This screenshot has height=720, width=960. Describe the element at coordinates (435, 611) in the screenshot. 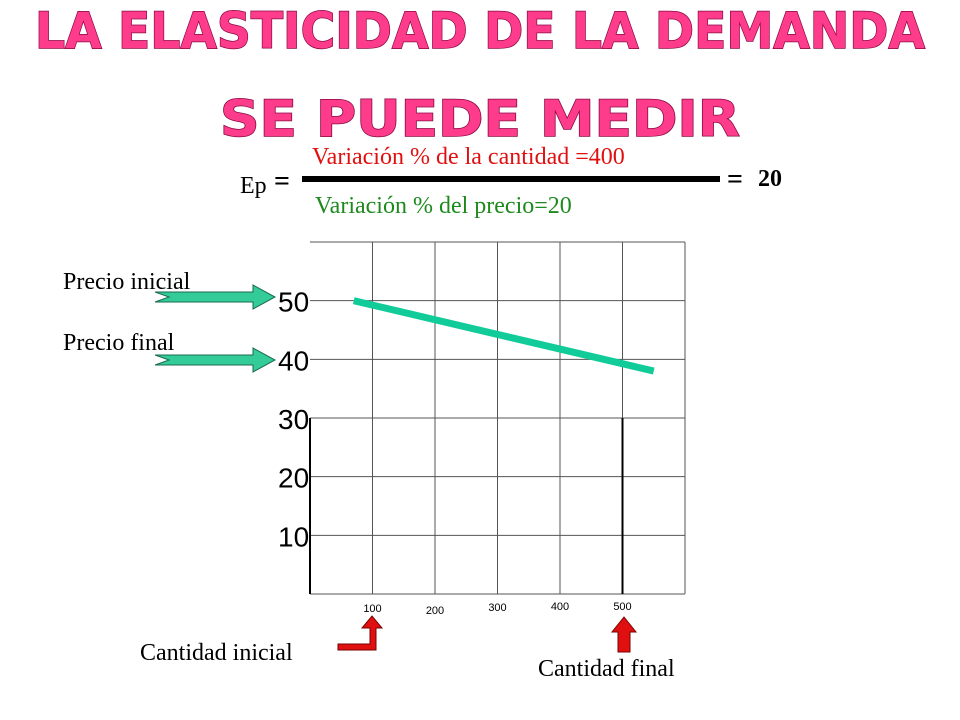

I see `x-tick-label: 200` at that location.